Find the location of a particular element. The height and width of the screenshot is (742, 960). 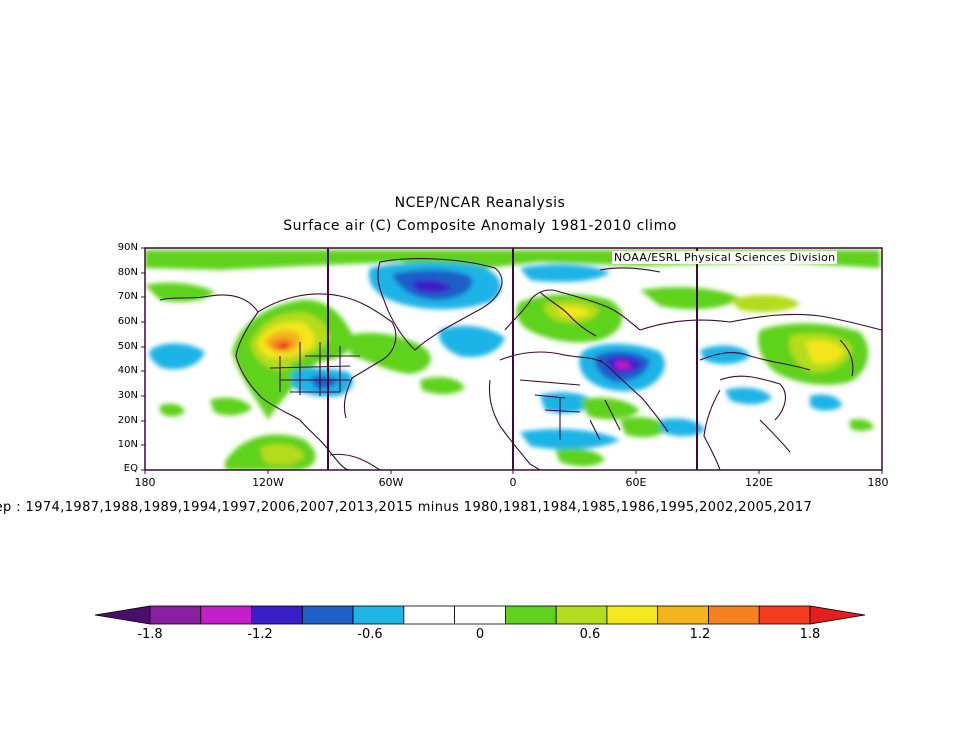

lat-label-20n: 20N is located at coordinates (127, 420).